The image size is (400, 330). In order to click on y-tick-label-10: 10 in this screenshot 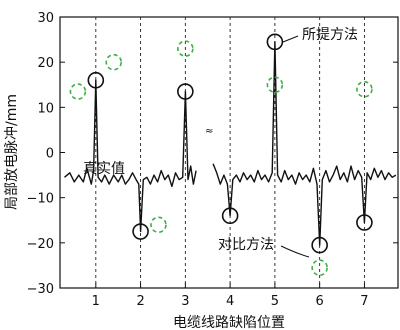, I will do `click(45, 108)`.